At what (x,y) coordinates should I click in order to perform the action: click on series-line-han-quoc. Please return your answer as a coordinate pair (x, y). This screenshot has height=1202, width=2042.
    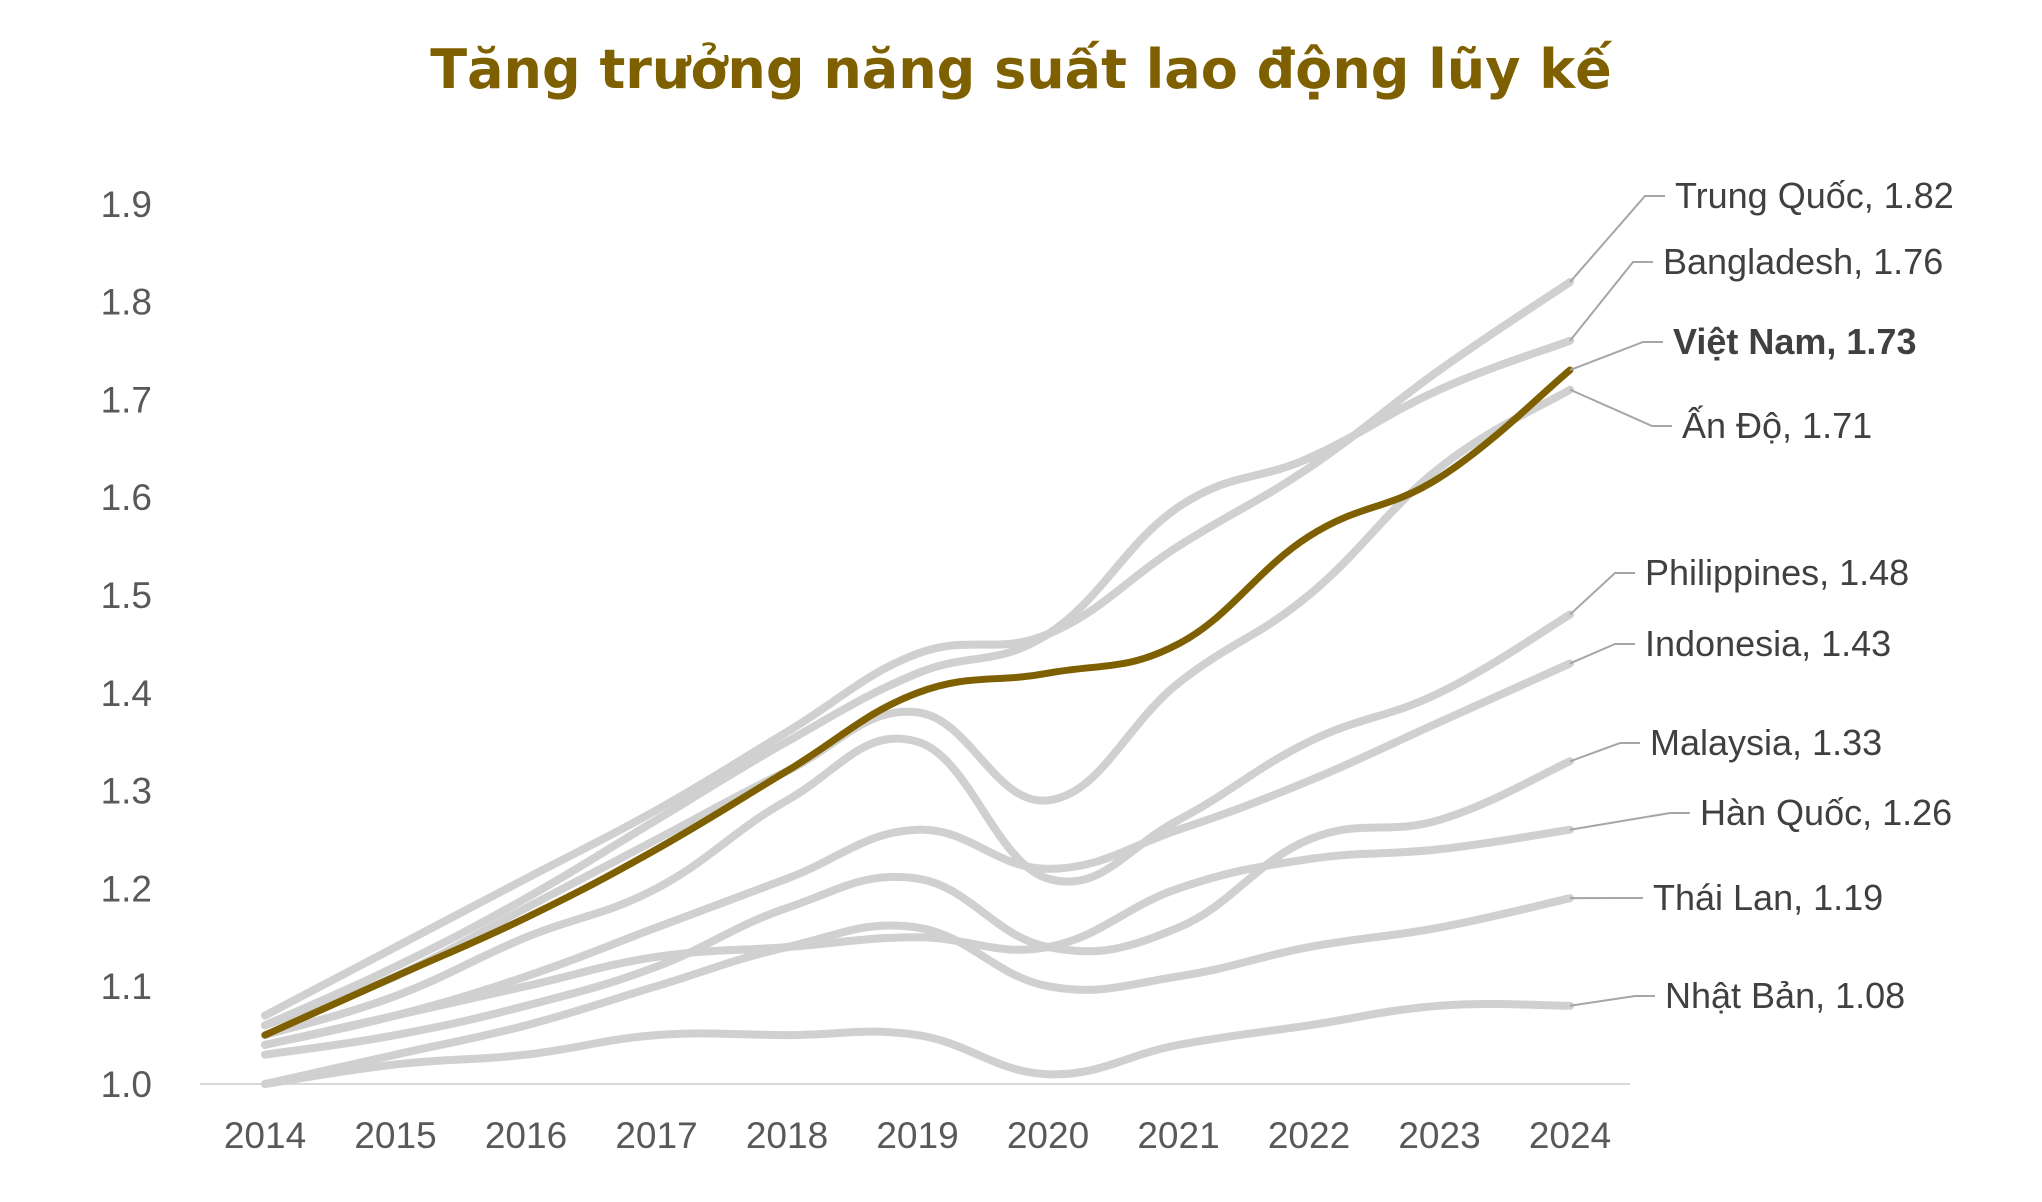
    Looking at the image, I should click on (917, 937).